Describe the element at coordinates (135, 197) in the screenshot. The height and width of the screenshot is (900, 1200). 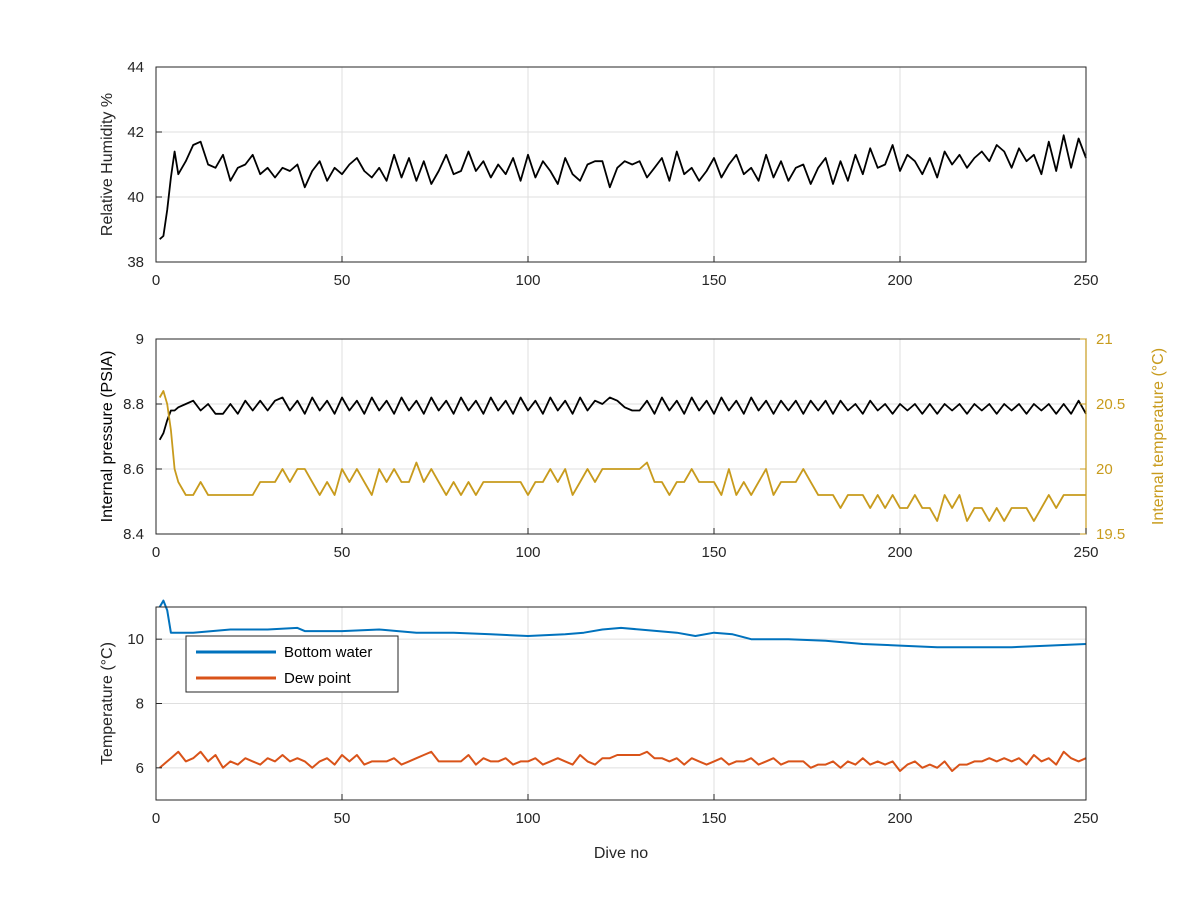
I see `y-tick-label: 40` at that location.